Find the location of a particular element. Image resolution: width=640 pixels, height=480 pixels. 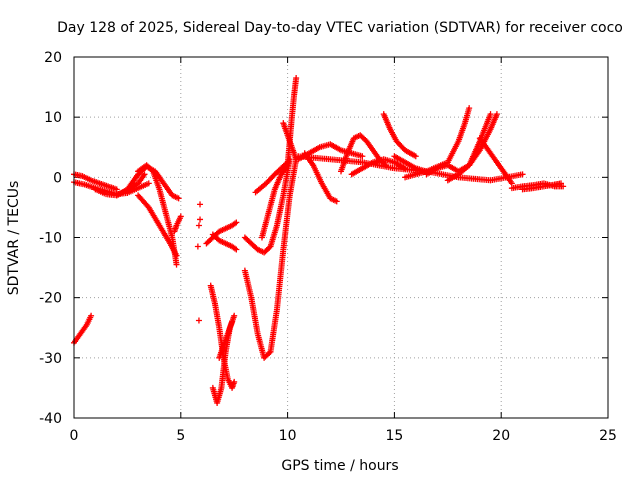

x-tick-label: 5 is located at coordinates (180, 436).